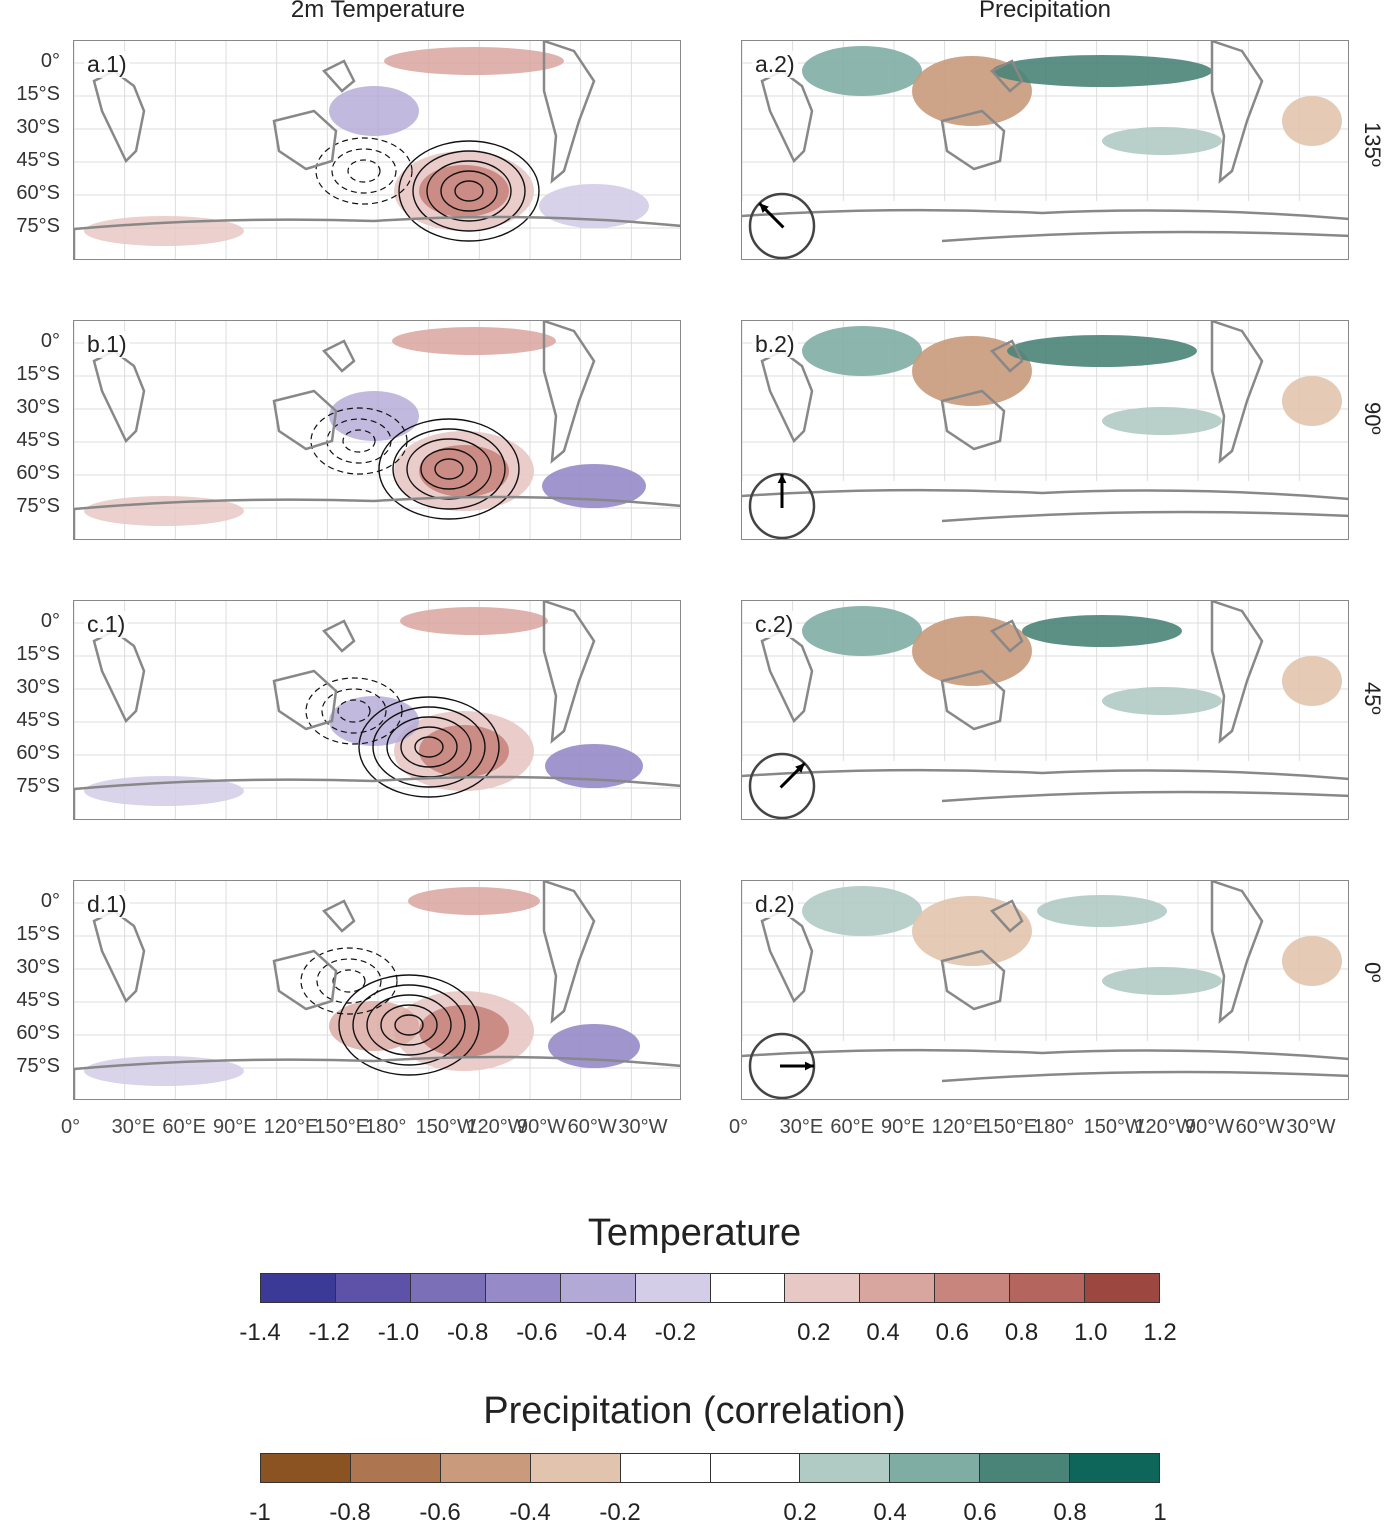 Image resolution: width=1389 pixels, height=1527 pixels. I want to click on precipitation-panel: d.2), so click(1045, 990).